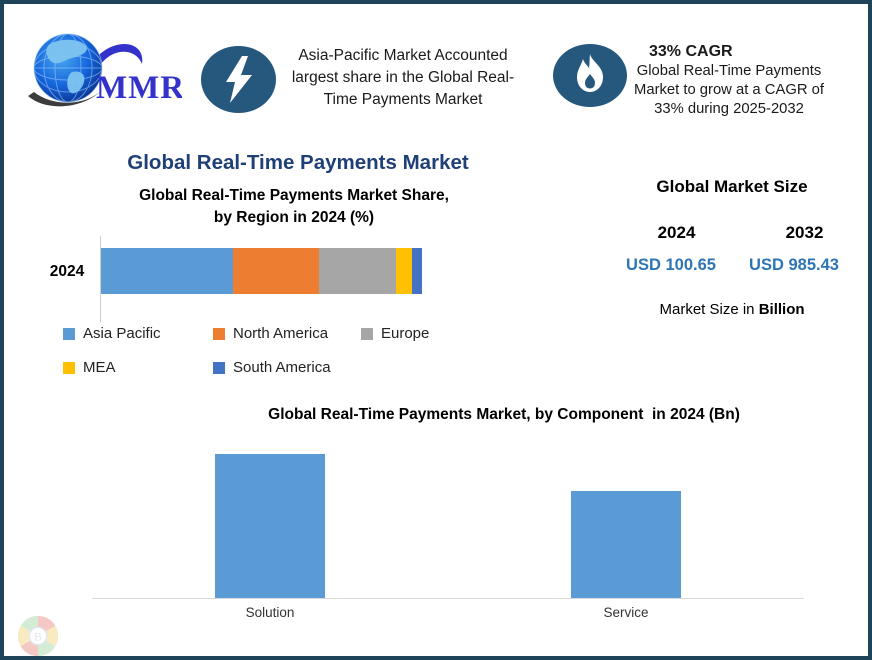 Image resolution: width=872 pixels, height=660 pixels. Describe the element at coordinates (676, 232) in the screenshot. I see `market-size-year-2024: 2024` at that location.